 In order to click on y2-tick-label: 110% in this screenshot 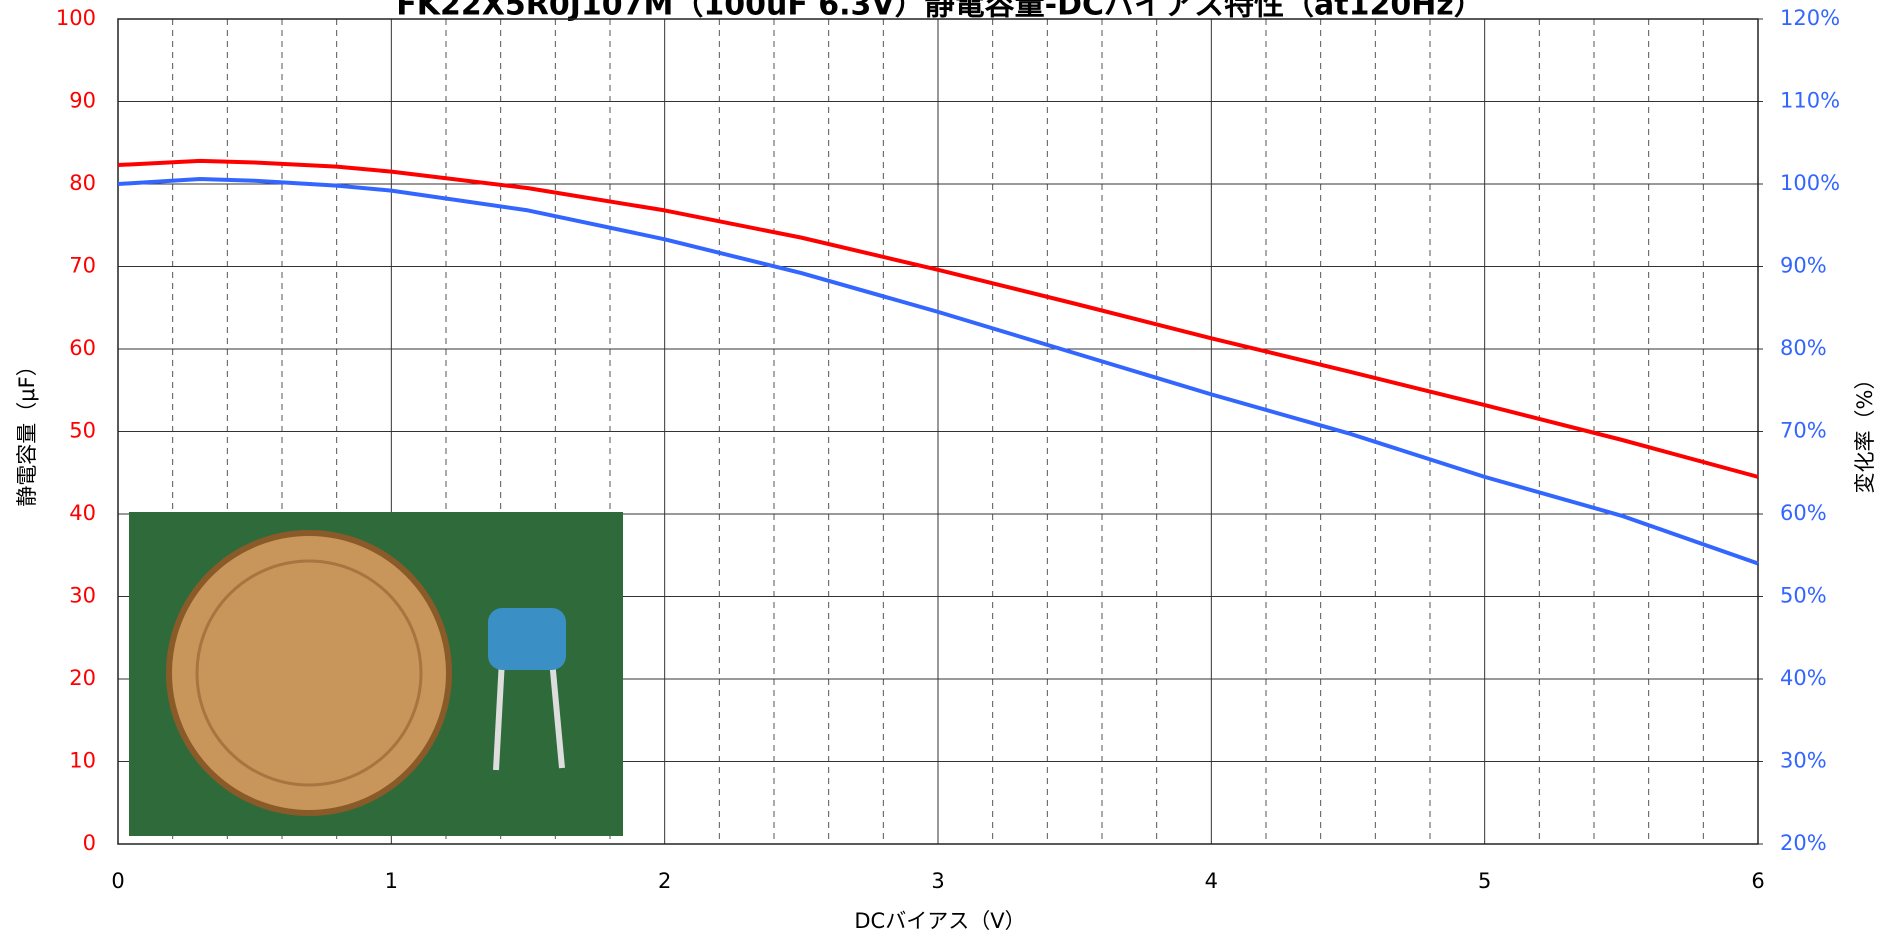, I will do `click(1810, 101)`.